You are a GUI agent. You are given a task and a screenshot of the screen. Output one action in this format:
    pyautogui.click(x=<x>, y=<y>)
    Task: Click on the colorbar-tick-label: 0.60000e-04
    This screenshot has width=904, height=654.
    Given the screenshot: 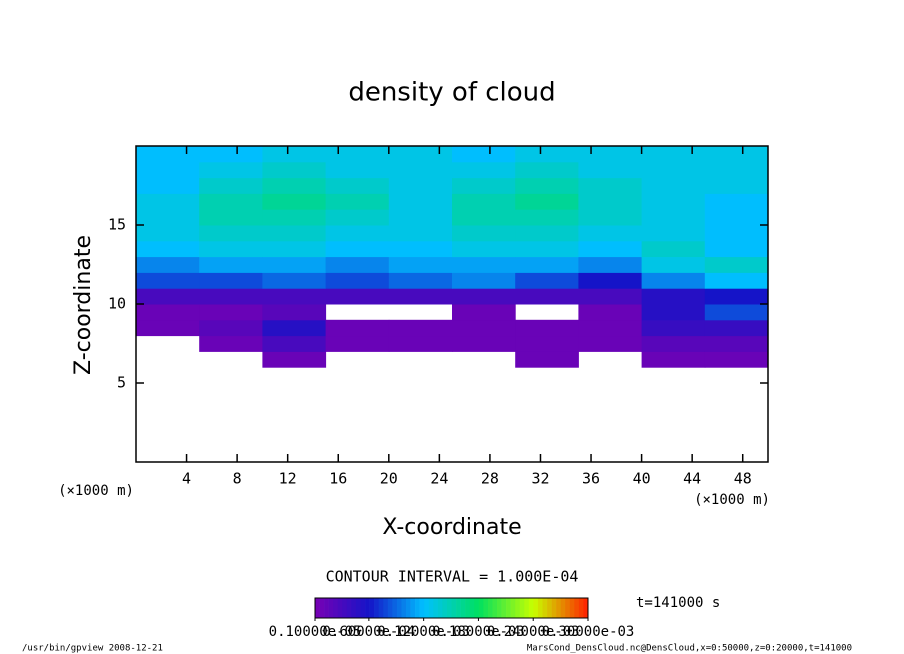 What is the action you would take?
    pyautogui.click(x=369, y=632)
    